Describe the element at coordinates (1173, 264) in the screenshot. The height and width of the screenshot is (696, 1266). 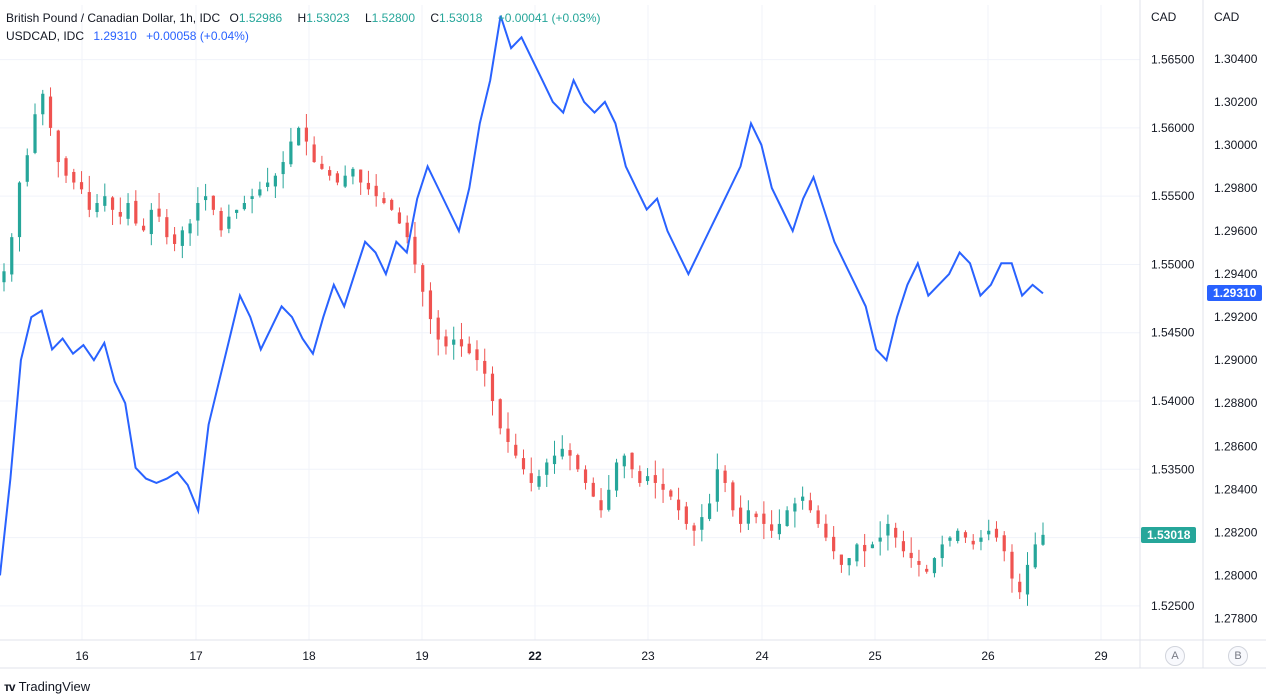
I see `left-scale-tick: 1.55000` at that location.